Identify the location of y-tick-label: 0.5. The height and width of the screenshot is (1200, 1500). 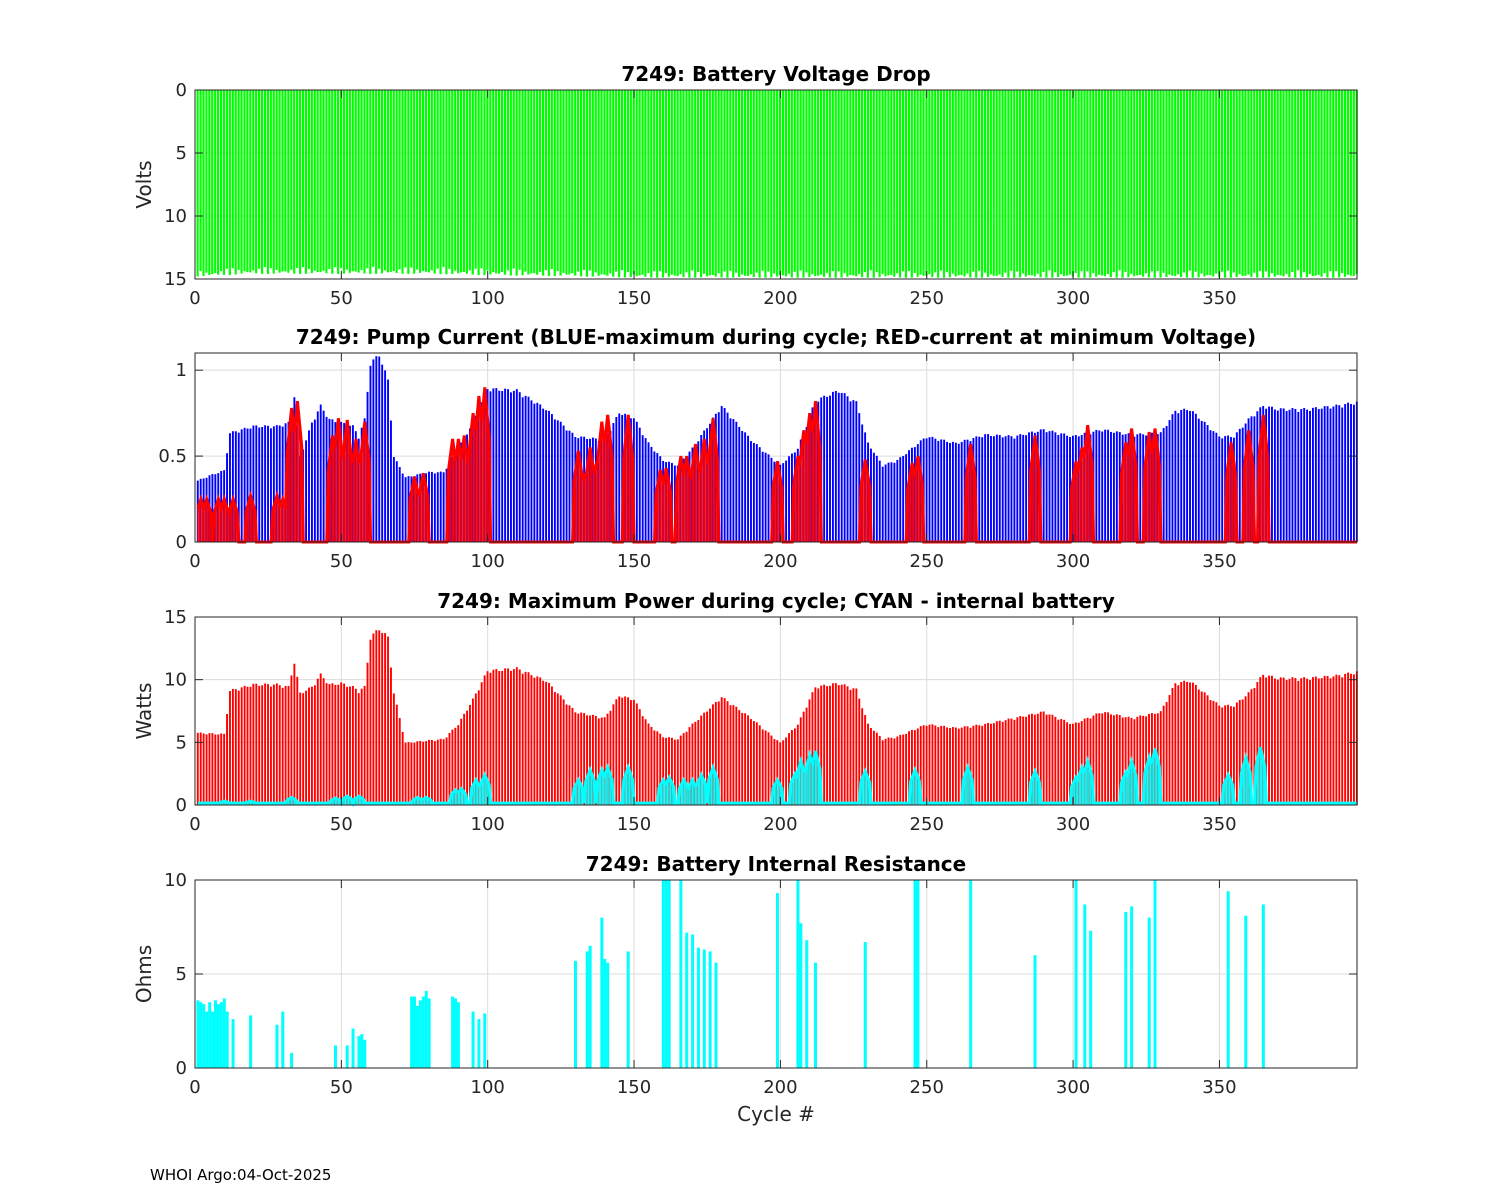
(172, 456).